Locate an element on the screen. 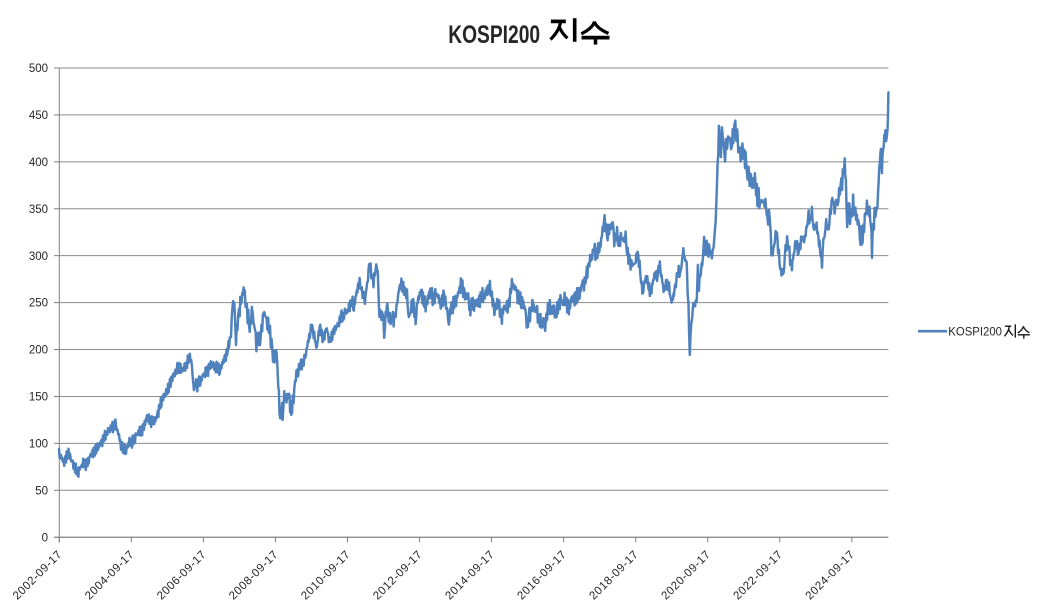 Image resolution: width=1044 pixels, height=610 pixels. svg-text: 350 is located at coordinates (38, 210).